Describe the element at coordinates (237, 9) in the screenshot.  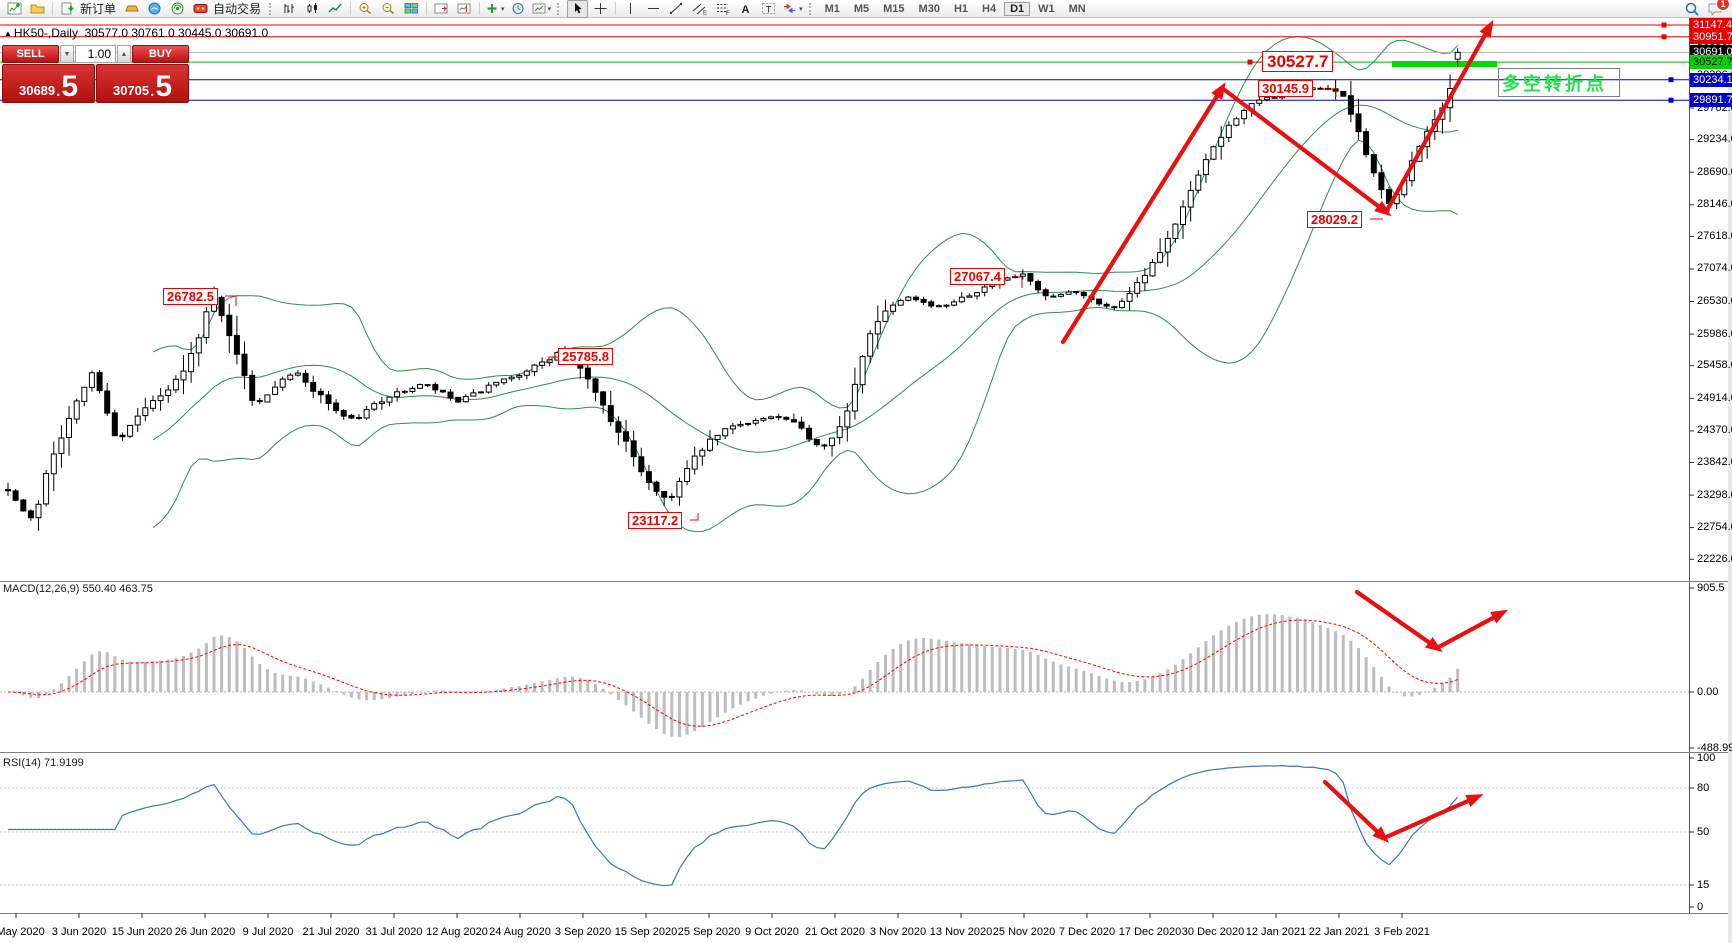
I see `auto-trading-label: 自动交易` at that location.